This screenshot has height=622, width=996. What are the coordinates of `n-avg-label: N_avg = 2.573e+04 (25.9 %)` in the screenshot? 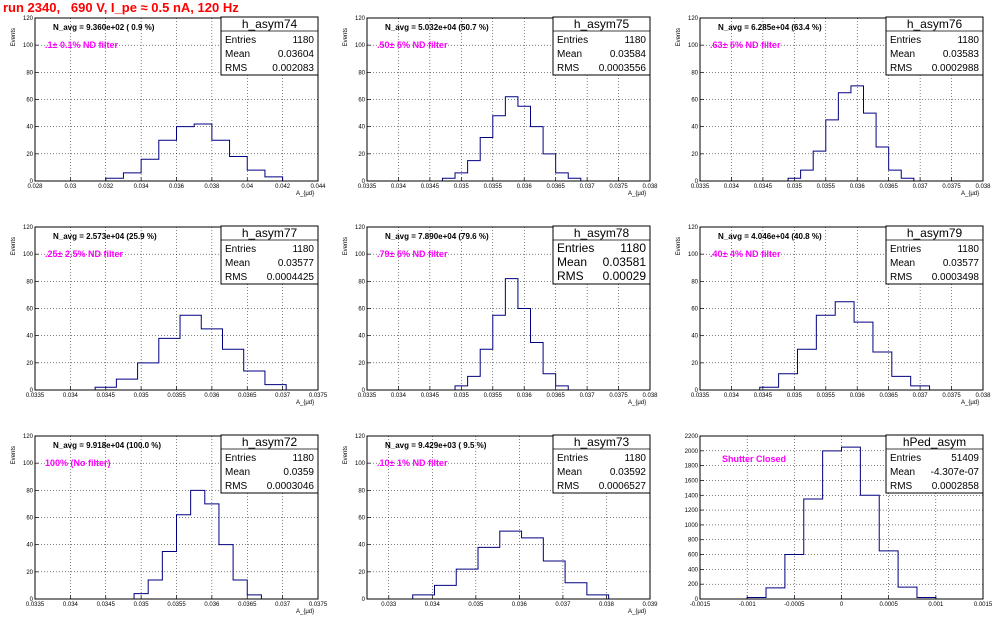 It's located at (105, 236).